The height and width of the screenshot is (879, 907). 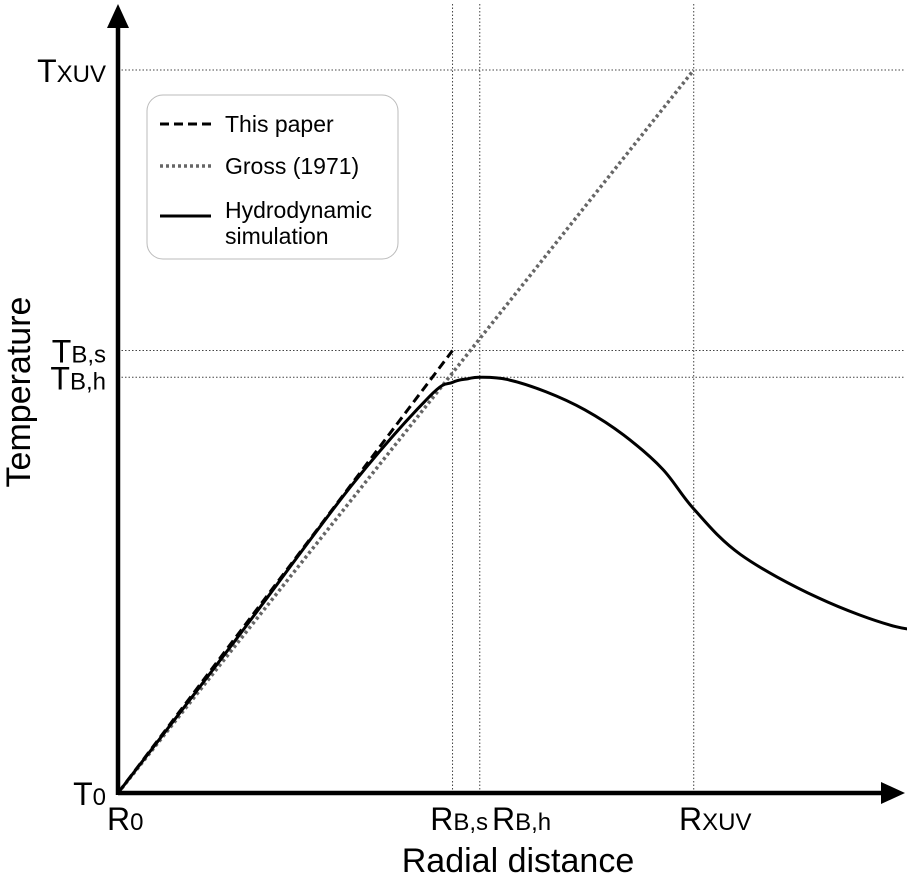 I want to click on legend-label: Hydrodynamic, so click(x=298, y=210).